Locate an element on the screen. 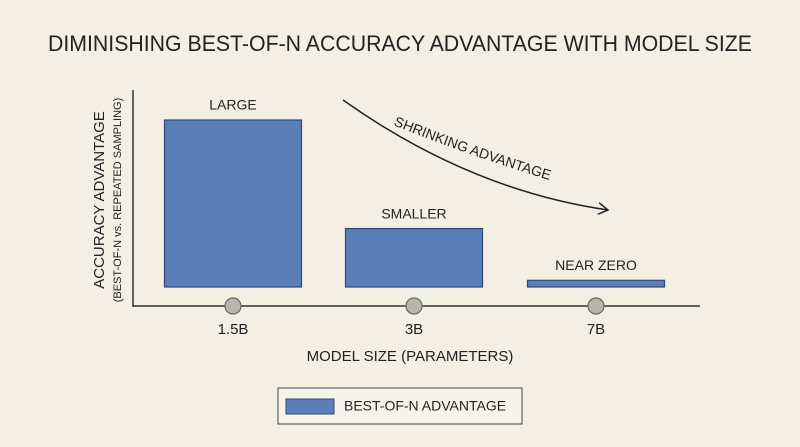 The image size is (800, 447). x-tick-label: 7B is located at coordinates (596, 329).